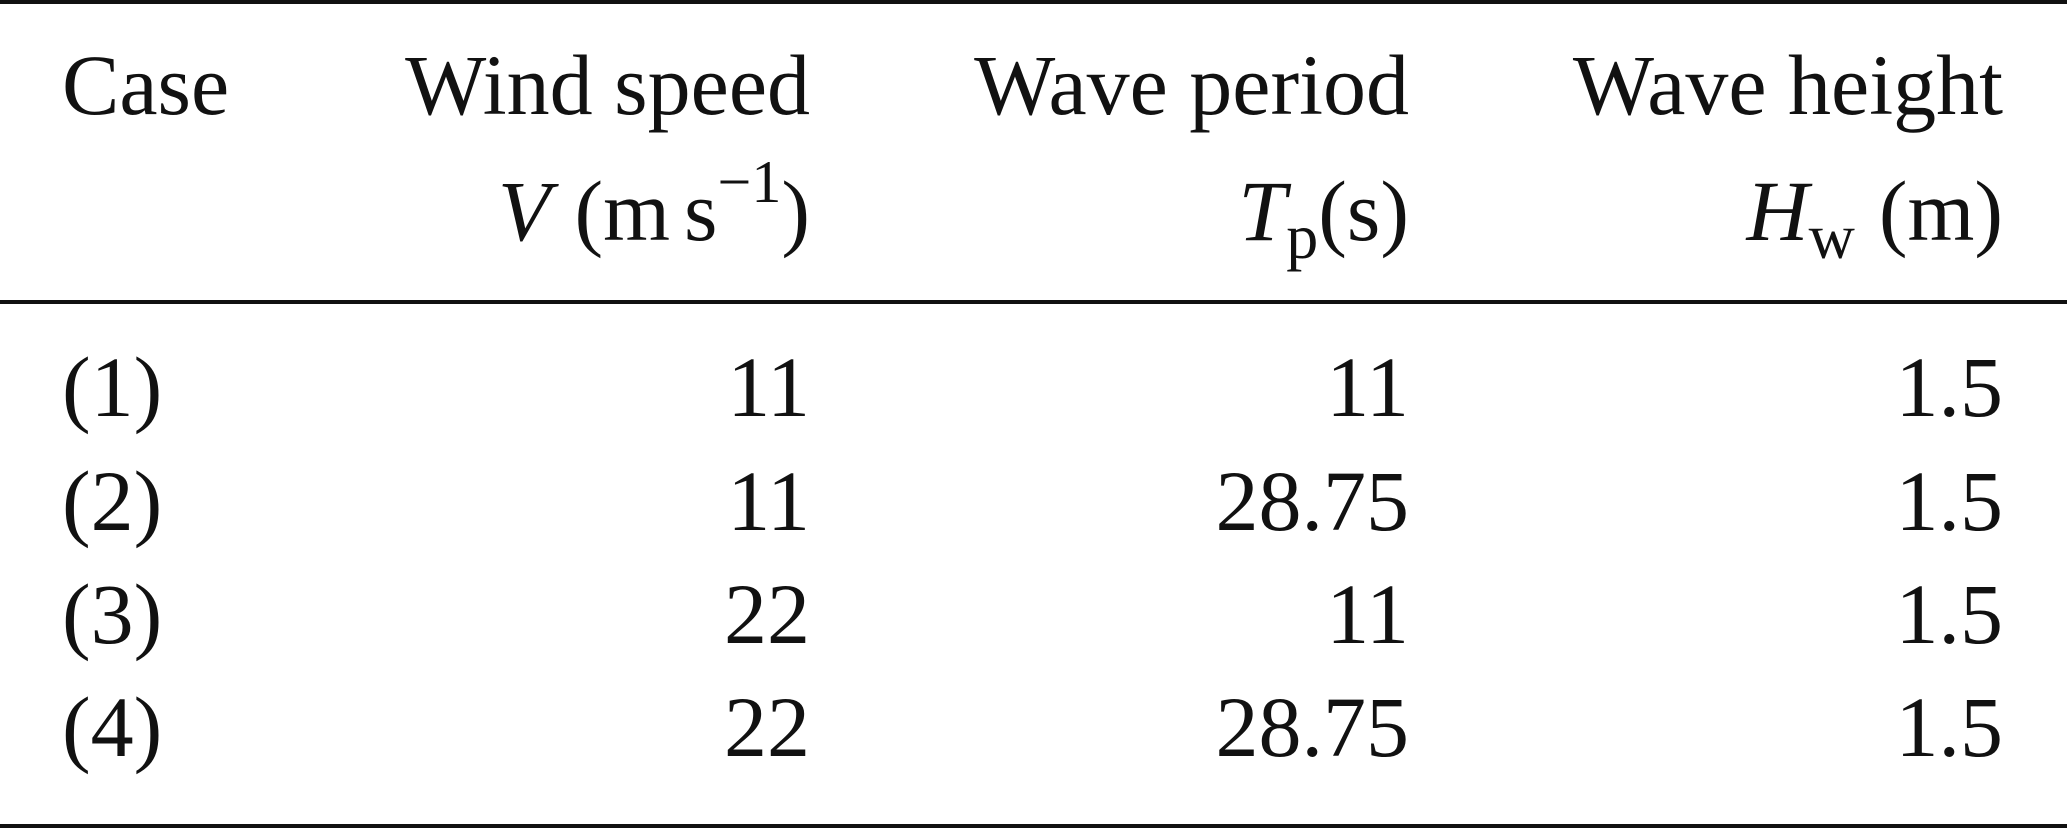 This screenshot has height=829, width=2067. I want to click on row-4-wind-speed: 22, so click(767, 727).